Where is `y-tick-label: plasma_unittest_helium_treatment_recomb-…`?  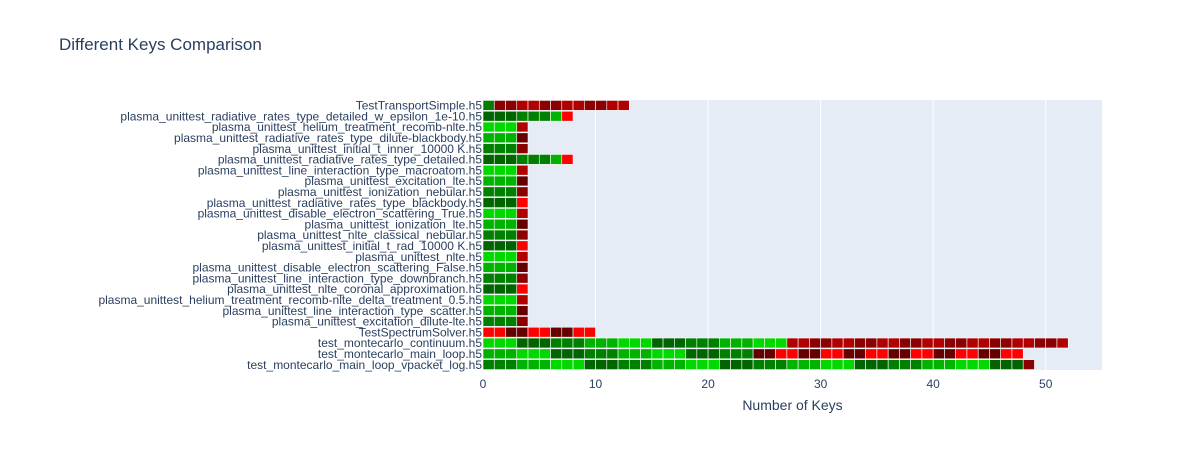 y-tick-label: plasma_unittest_helium_treatment_recomb-… is located at coordinates (290, 300).